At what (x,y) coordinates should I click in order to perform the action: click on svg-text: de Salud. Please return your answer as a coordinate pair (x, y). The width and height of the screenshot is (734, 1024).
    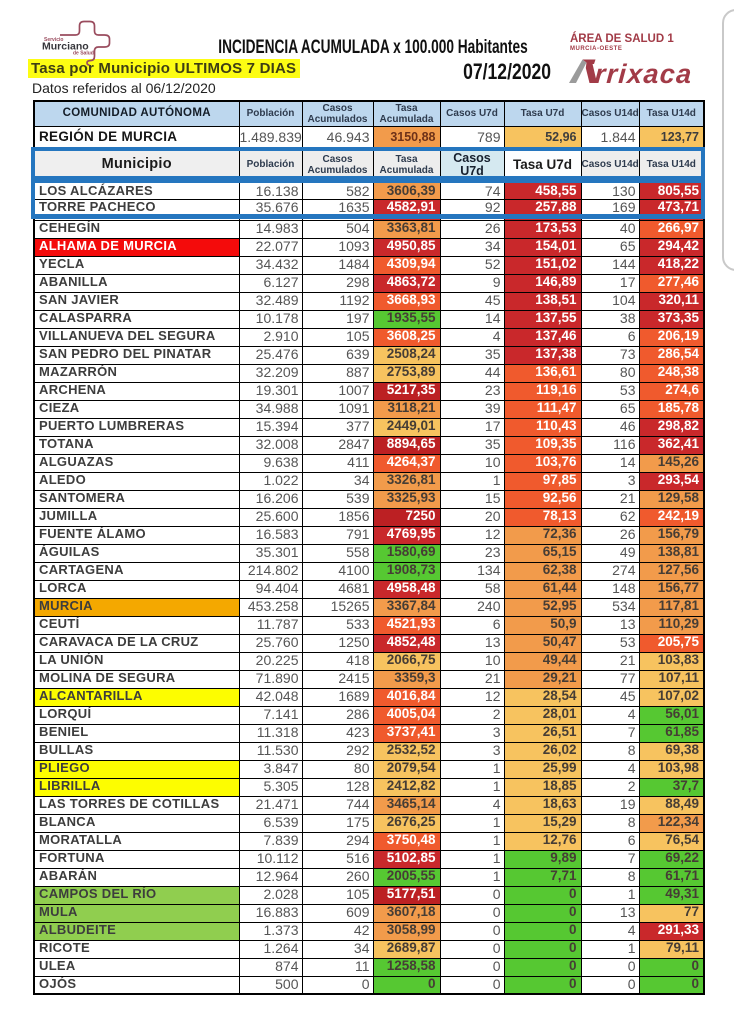
    Looking at the image, I should click on (83, 54).